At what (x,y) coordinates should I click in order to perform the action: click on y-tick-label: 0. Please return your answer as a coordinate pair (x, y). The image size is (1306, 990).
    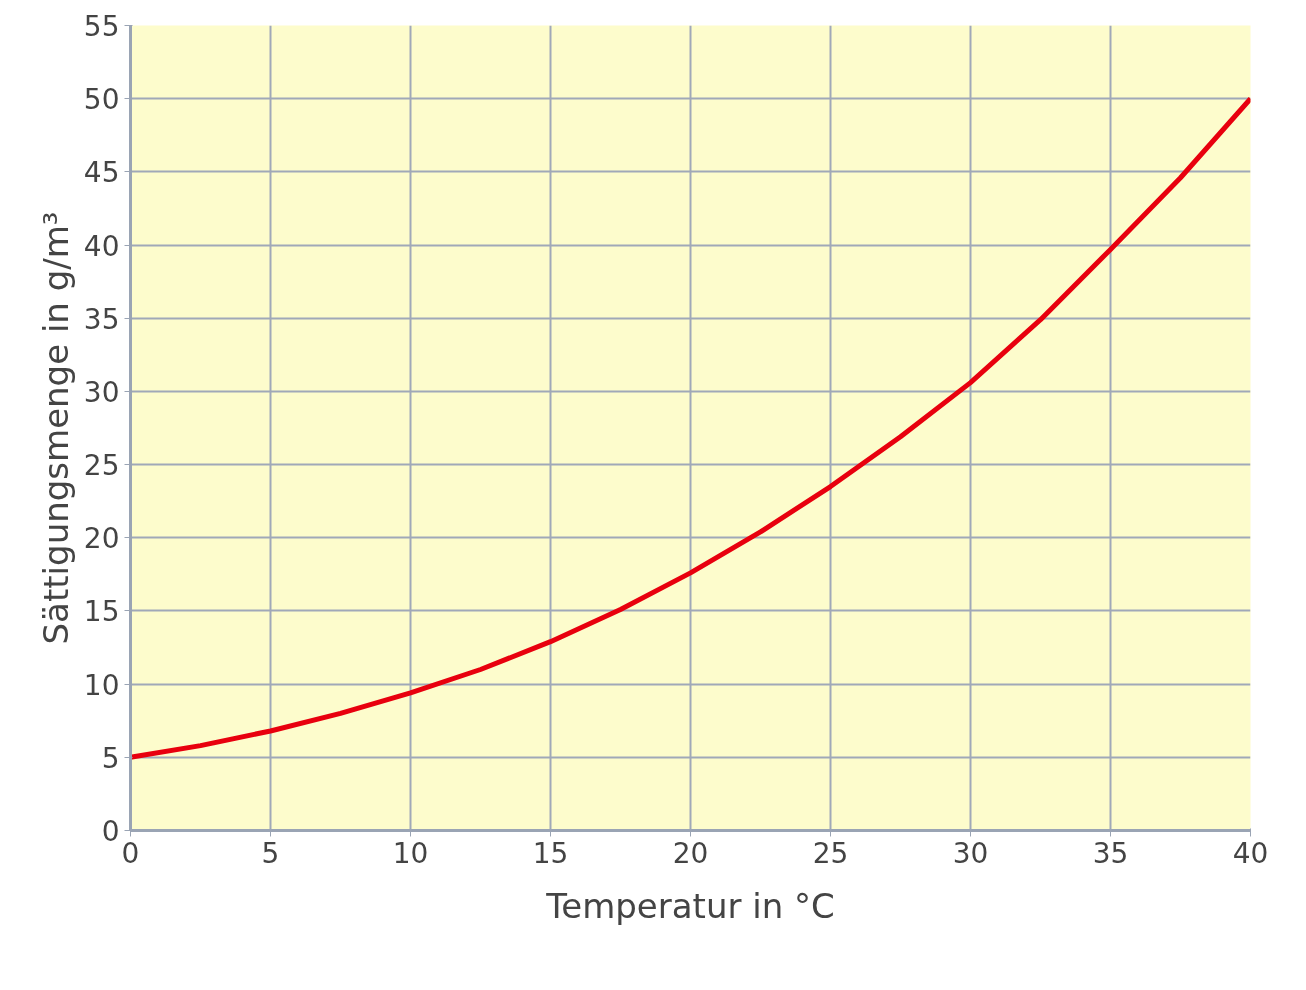
    Looking at the image, I should click on (110, 831).